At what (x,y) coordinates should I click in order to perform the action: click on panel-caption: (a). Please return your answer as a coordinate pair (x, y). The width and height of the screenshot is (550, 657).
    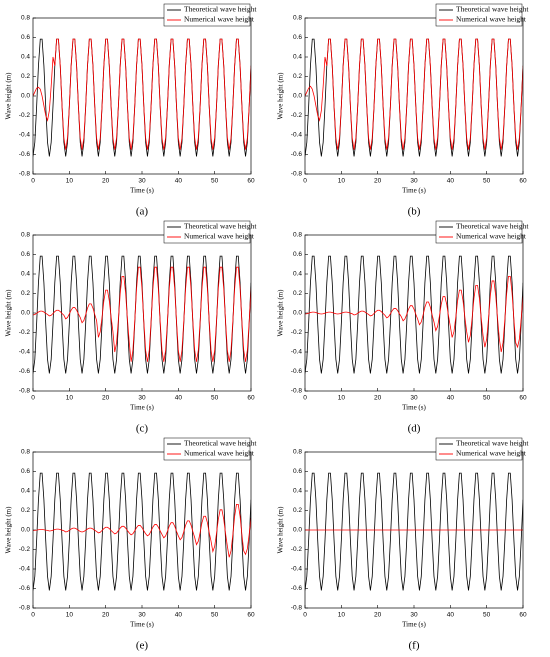
    Looking at the image, I should click on (142, 212).